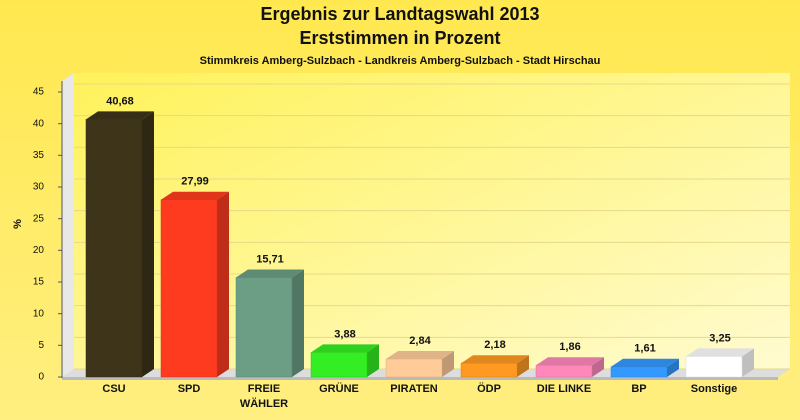 The width and height of the screenshot is (800, 420). What do you see at coordinates (39, 313) in the screenshot?
I see `y-tick-label: 10` at bounding box center [39, 313].